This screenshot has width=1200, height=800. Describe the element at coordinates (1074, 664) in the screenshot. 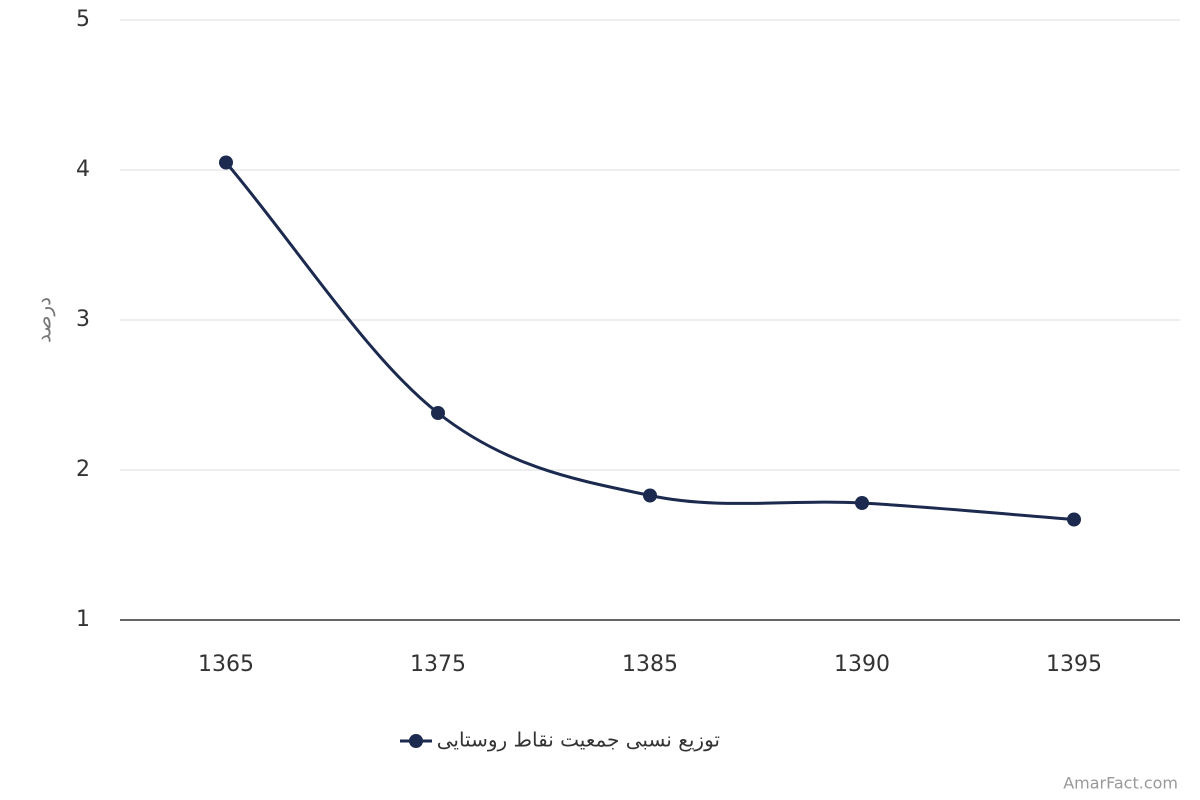

I see `x-tick-label: 1395` at that location.